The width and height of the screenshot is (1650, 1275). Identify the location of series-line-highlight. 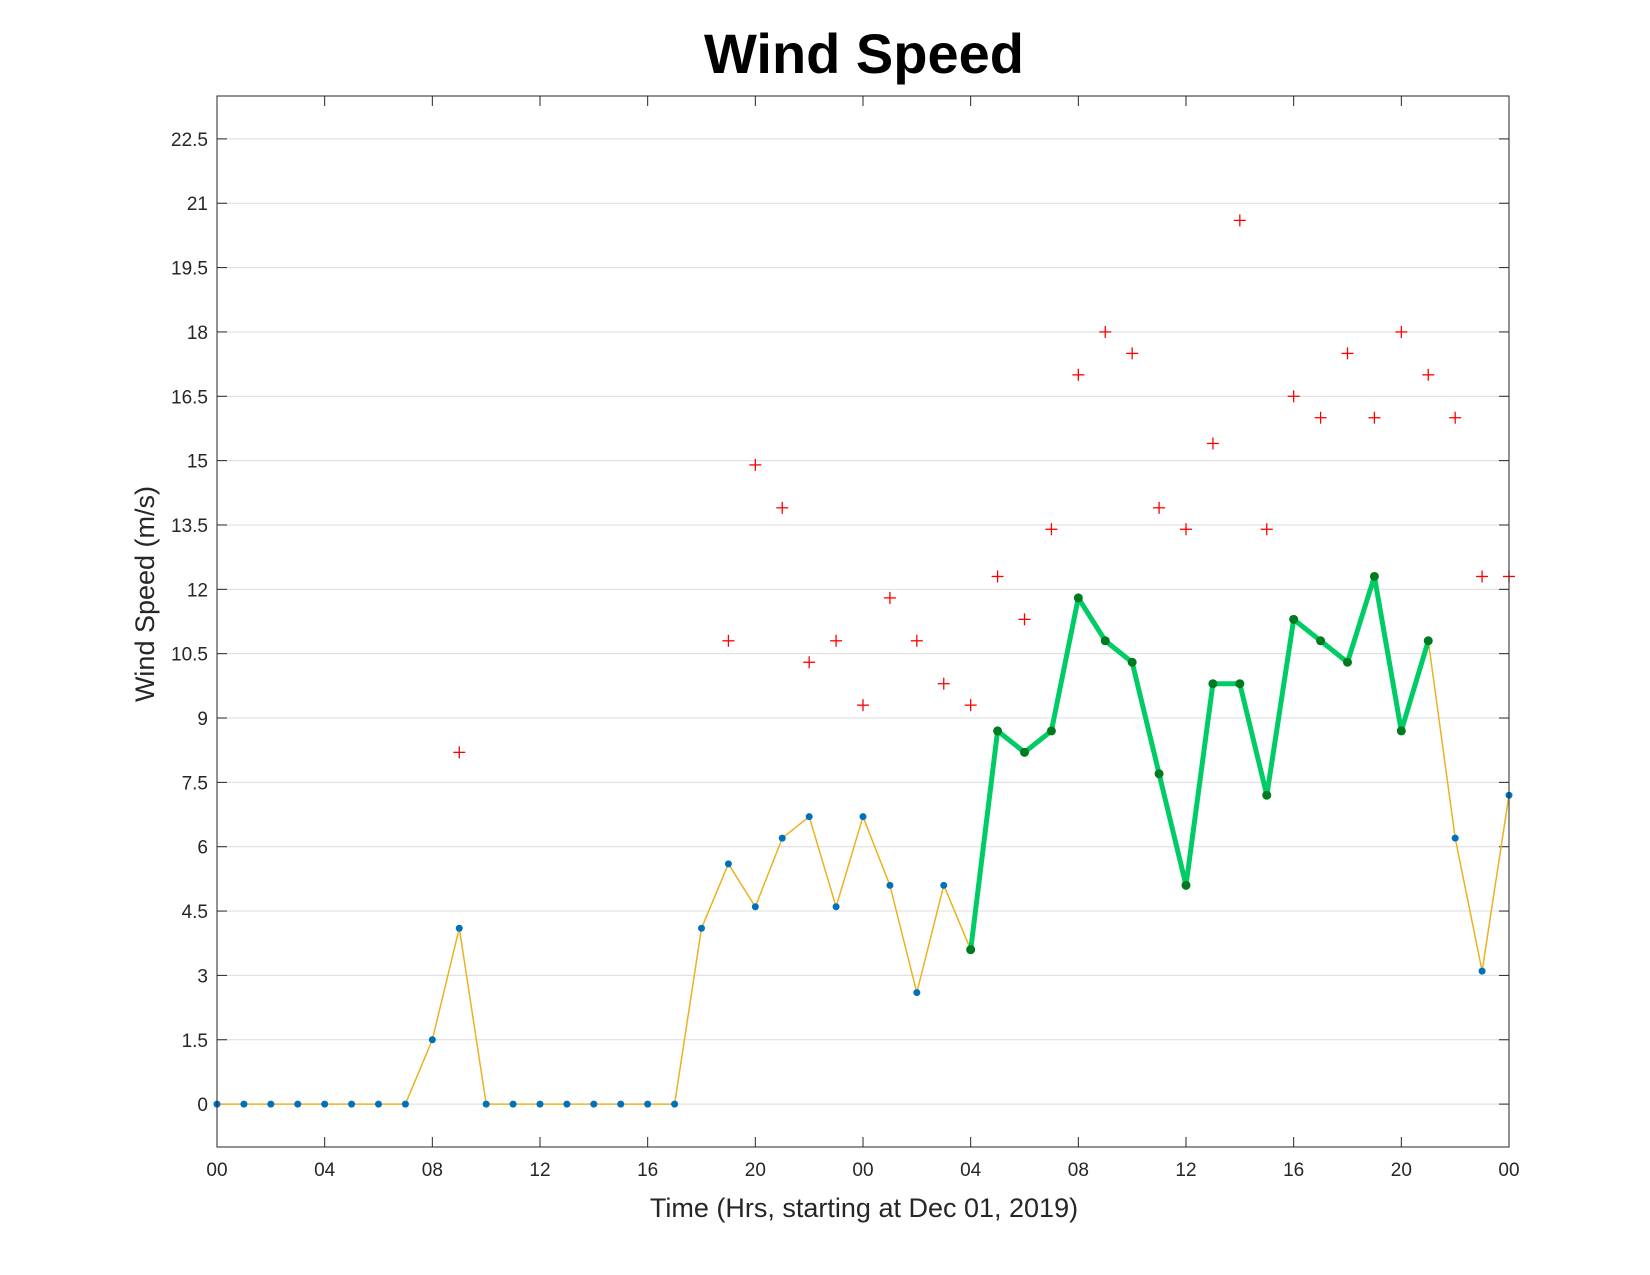
(1199, 762).